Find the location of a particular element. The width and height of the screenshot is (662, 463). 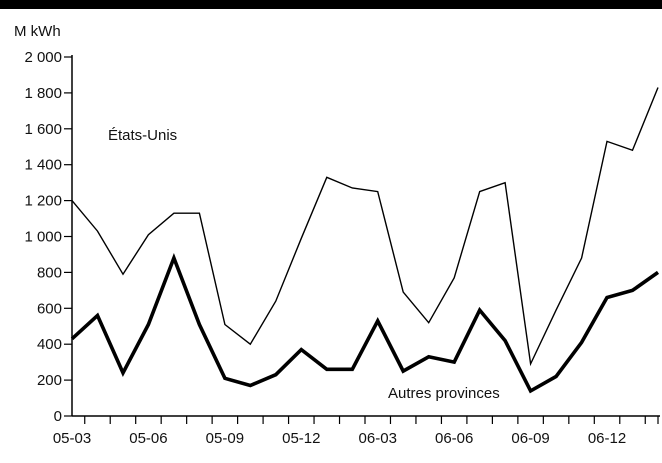

y-tick-label: 2 000 is located at coordinates (43, 57).